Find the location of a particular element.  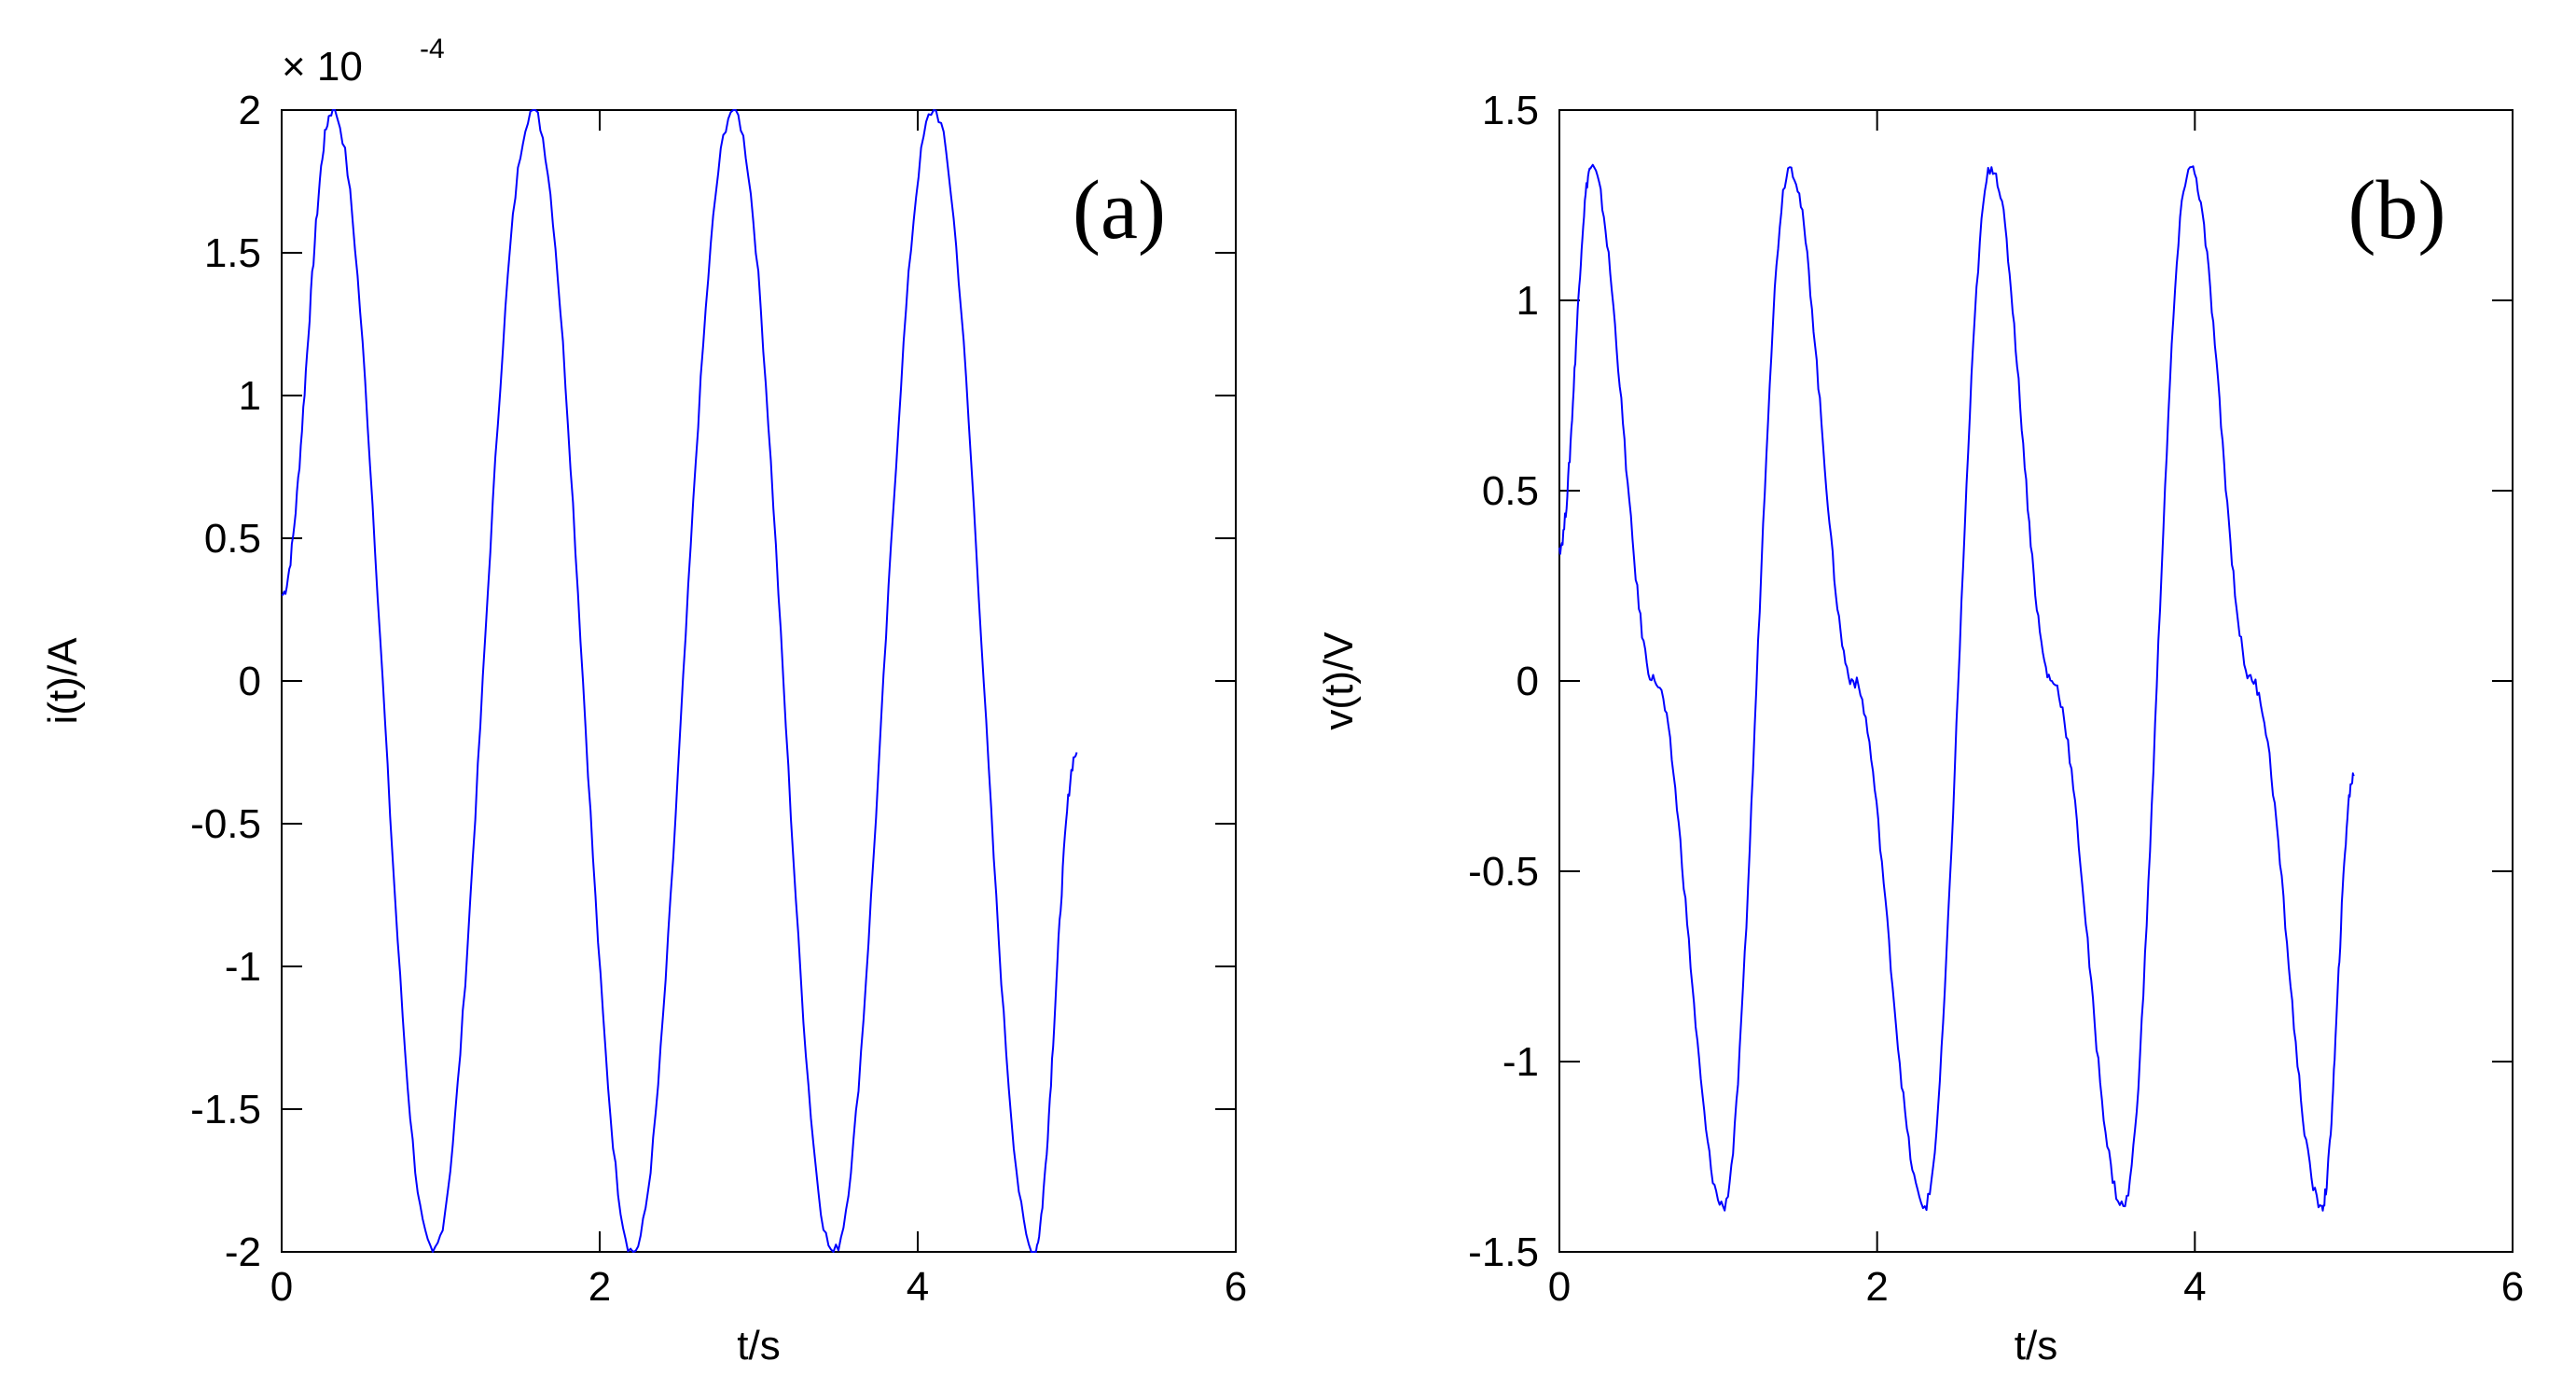

panel-label: (b) is located at coordinates (2397, 210).